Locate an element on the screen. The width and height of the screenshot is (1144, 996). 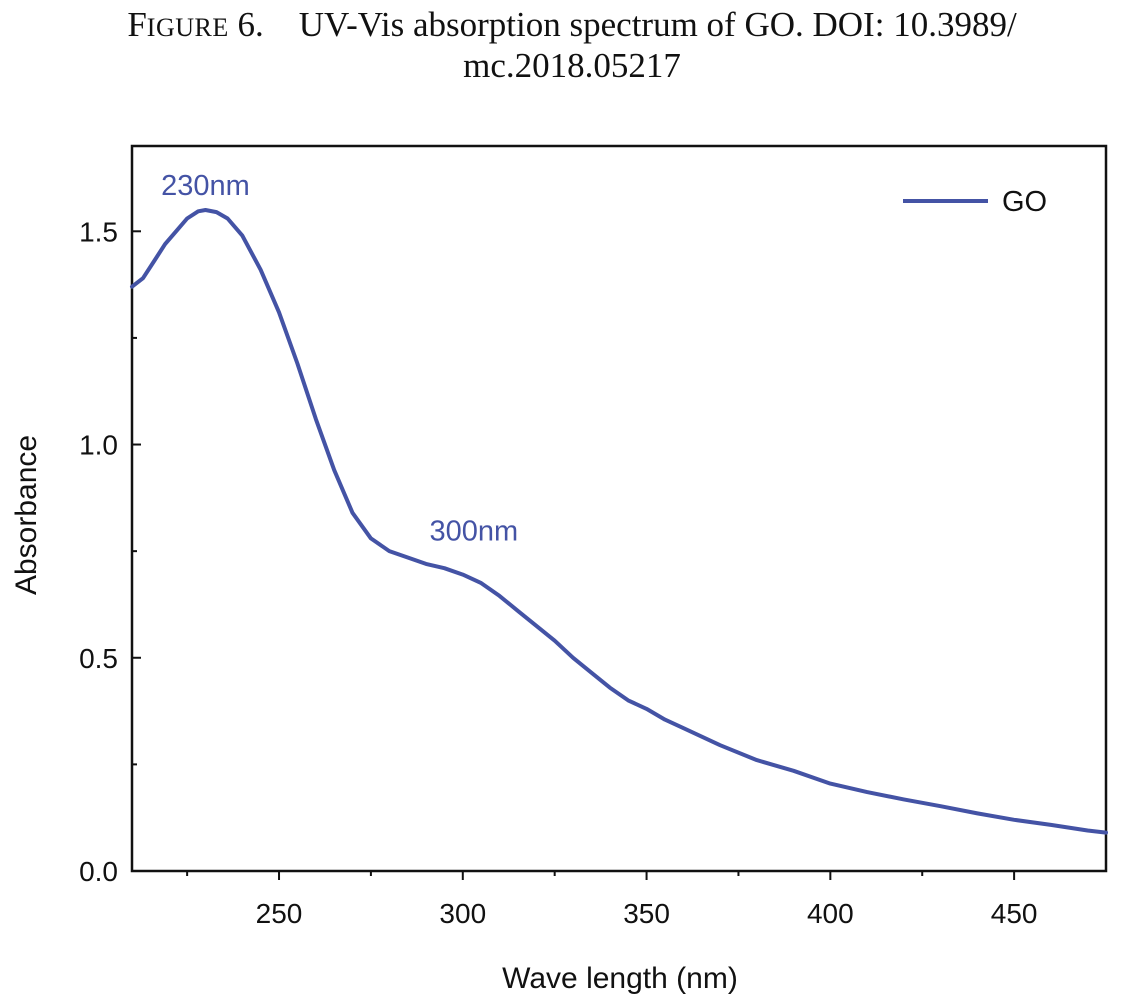
x-tick-label: 300 is located at coordinates (462, 913).